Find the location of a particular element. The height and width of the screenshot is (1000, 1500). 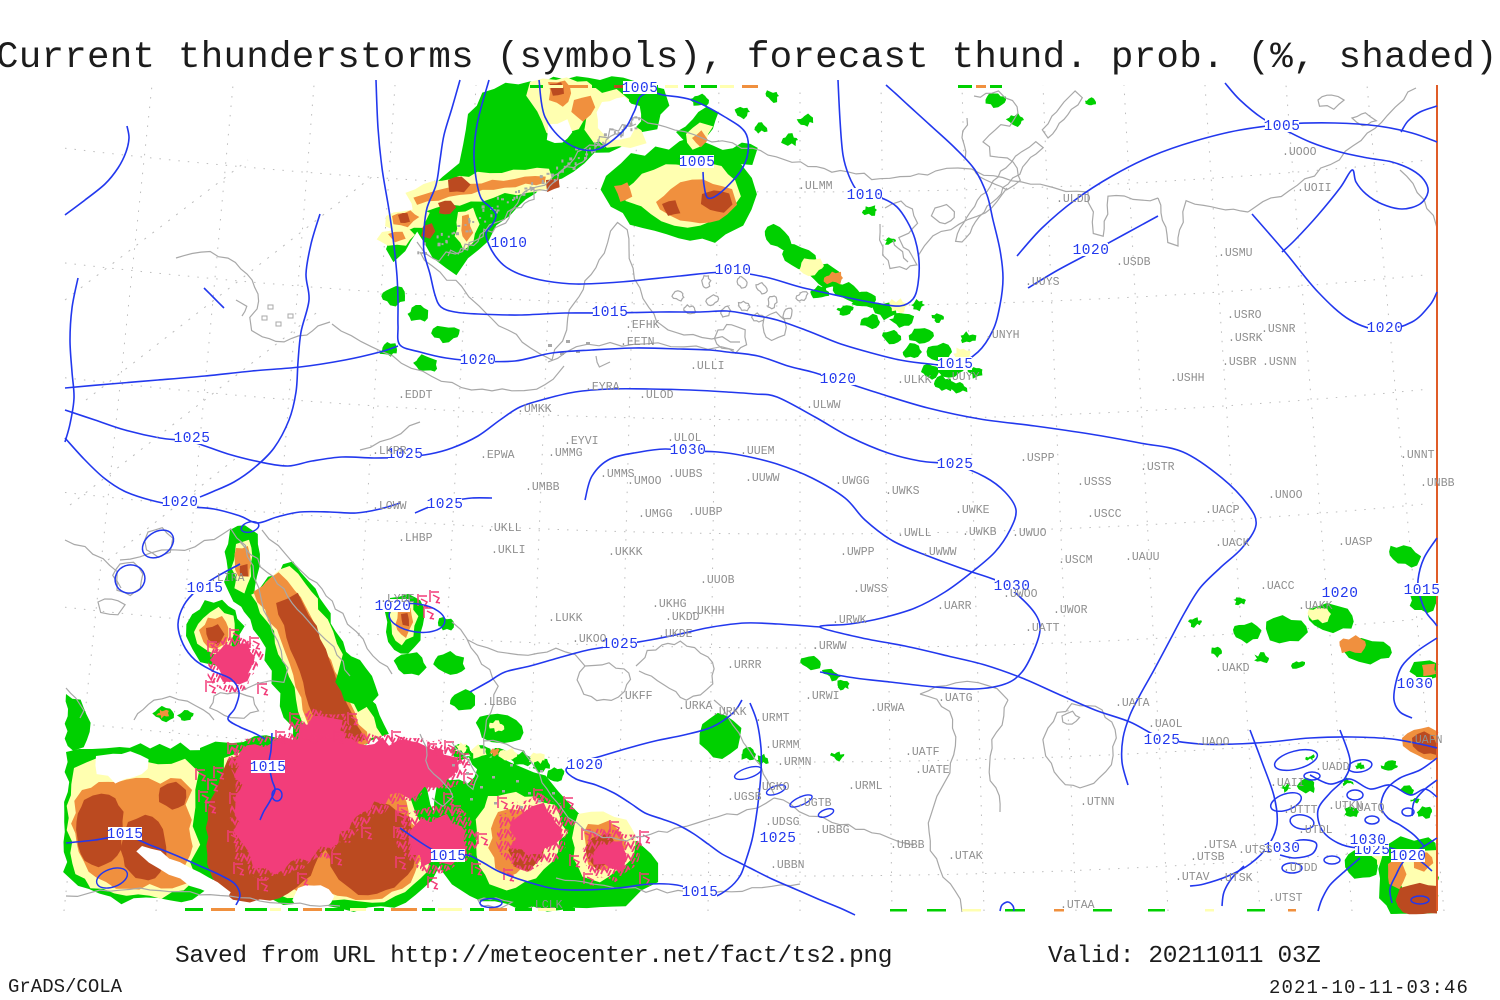

svg-text: .UWWW is located at coordinates (939, 552).